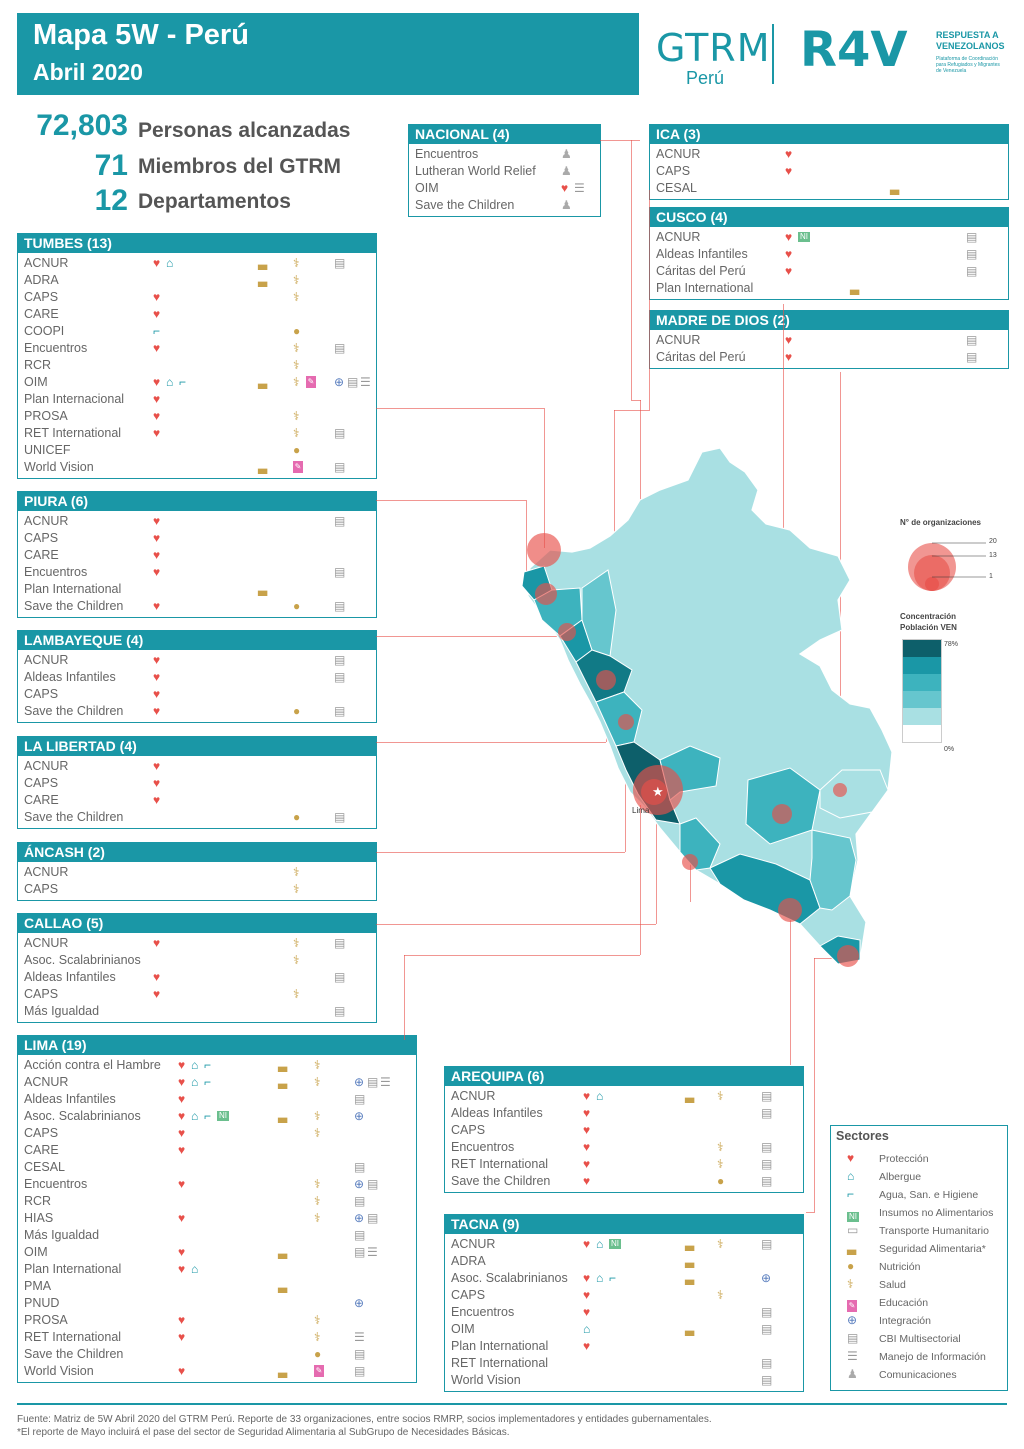 This screenshot has width=1024, height=1449. What do you see at coordinates (504, 154) in the screenshot?
I see `org-row: Encuentros ♟` at bounding box center [504, 154].